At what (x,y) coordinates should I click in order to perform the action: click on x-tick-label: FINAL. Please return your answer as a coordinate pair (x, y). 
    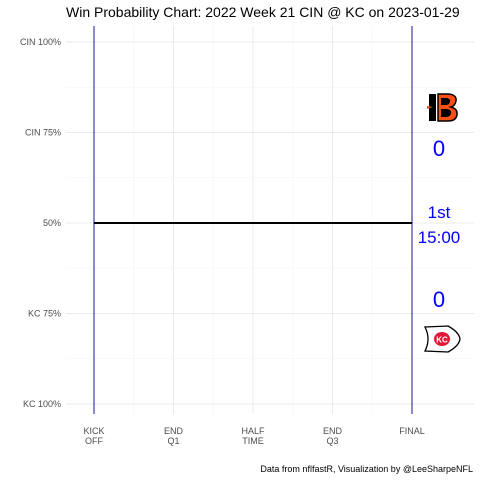
    Looking at the image, I should click on (412, 431).